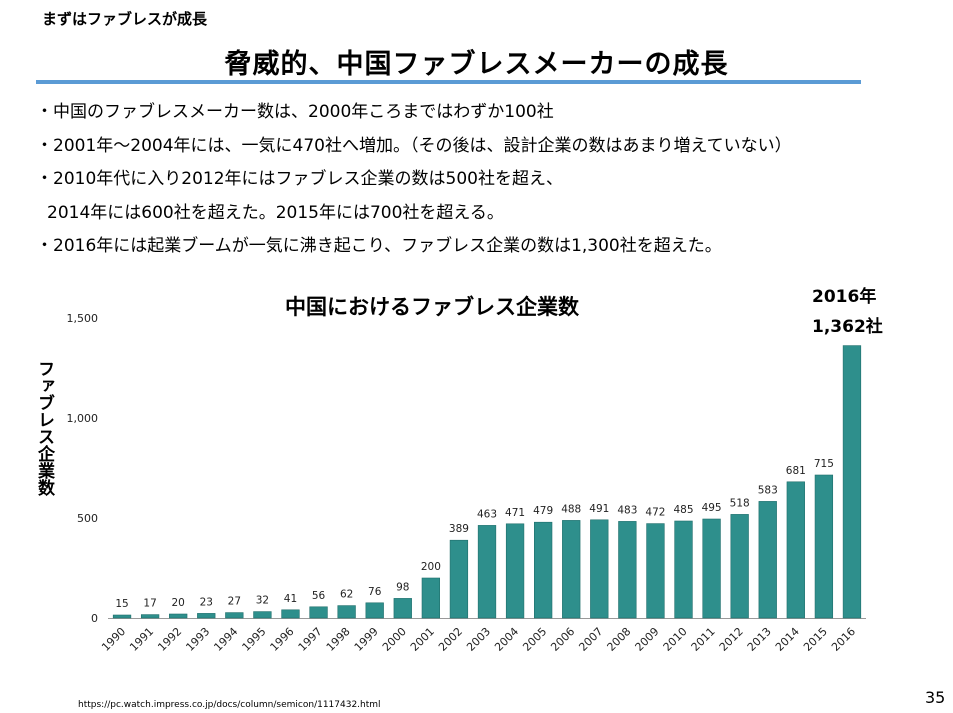 This screenshot has height=713, width=953. What do you see at coordinates (83, 418) in the screenshot?
I see `y-tick-label: 1,000` at bounding box center [83, 418].